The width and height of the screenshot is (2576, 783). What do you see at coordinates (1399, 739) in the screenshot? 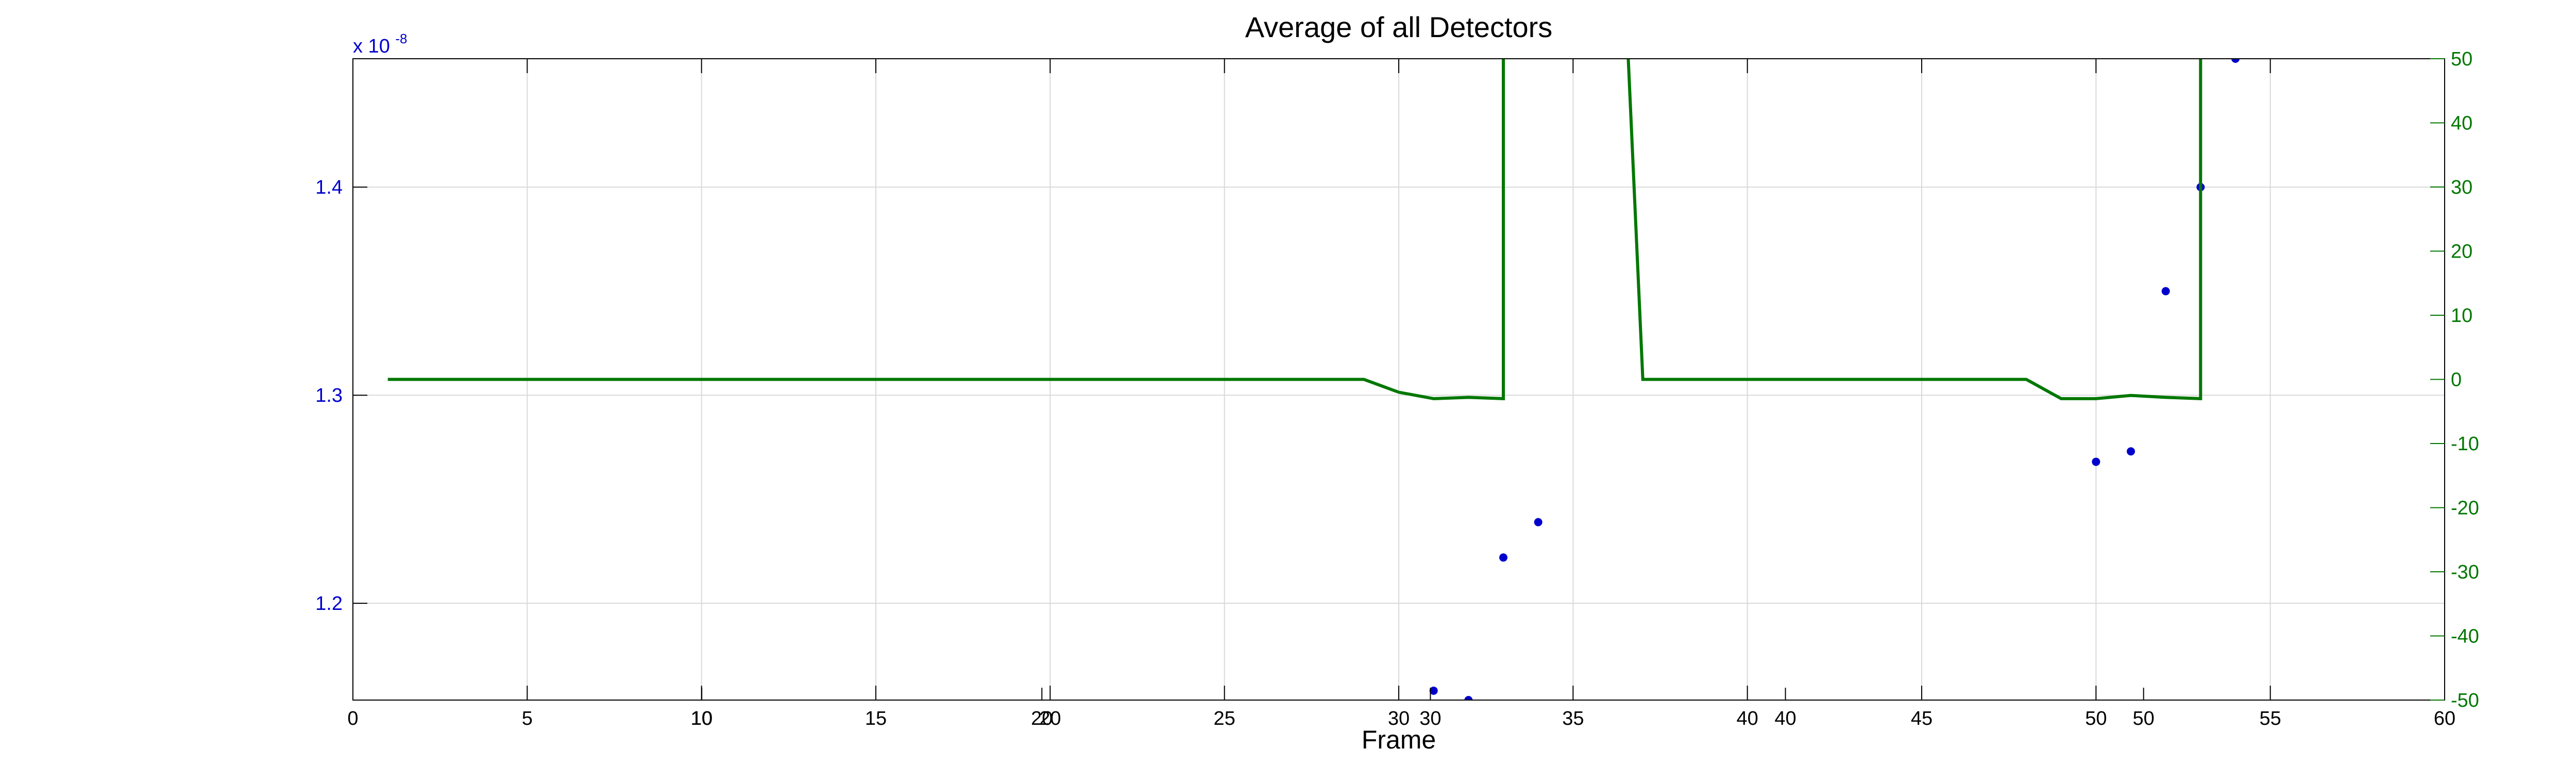
I see `x-axis-label: Frame` at bounding box center [1399, 739].